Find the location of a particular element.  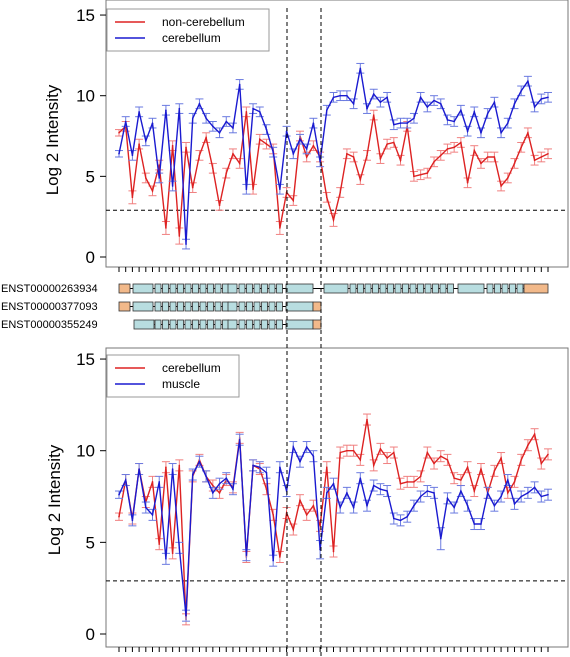

top-legend-box is located at coordinates (188, 30).